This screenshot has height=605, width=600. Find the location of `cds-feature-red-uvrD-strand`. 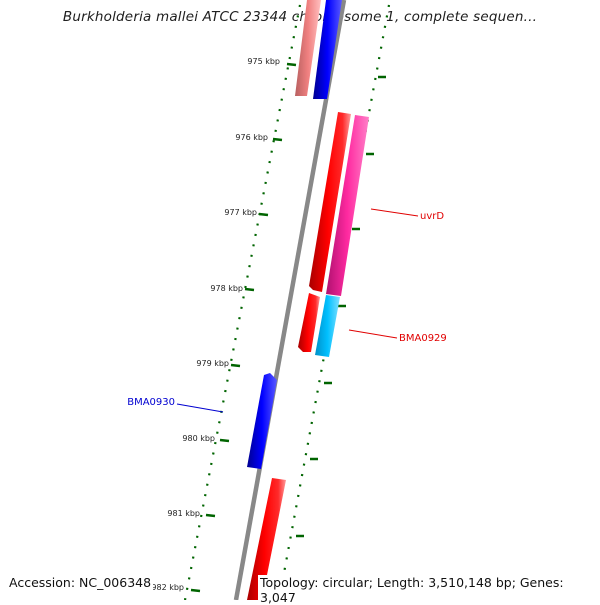

cds-feature-red-uvrD-strand is located at coordinates (330, 202).